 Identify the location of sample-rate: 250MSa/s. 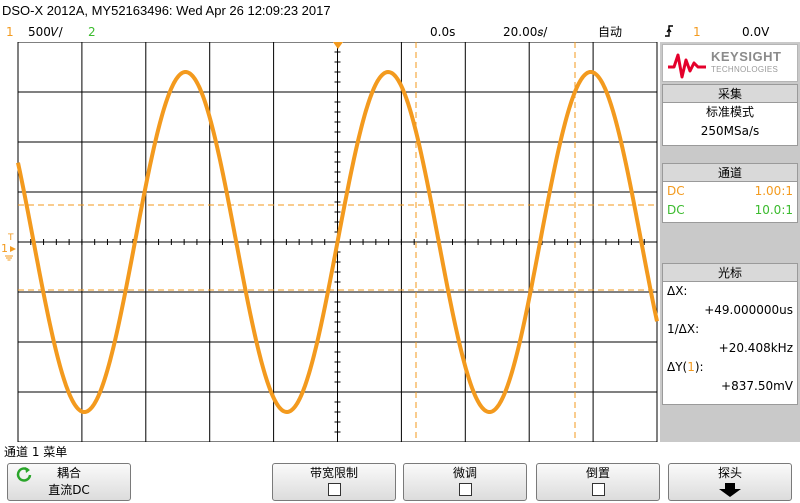
(730, 131).